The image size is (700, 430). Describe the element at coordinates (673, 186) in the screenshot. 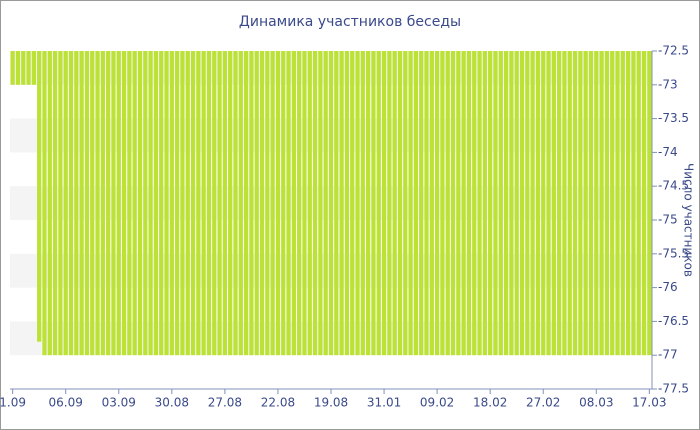

I see `y-tick-label: -74.5` at that location.